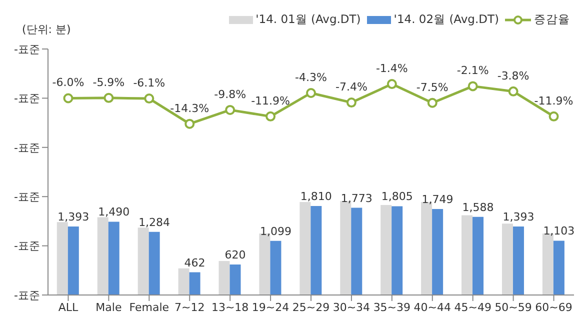 Image resolution: width=586 pixels, height=331 pixels. What do you see at coordinates (114, 212) in the screenshot?
I see `data-label: 1,490` at bounding box center [114, 212].